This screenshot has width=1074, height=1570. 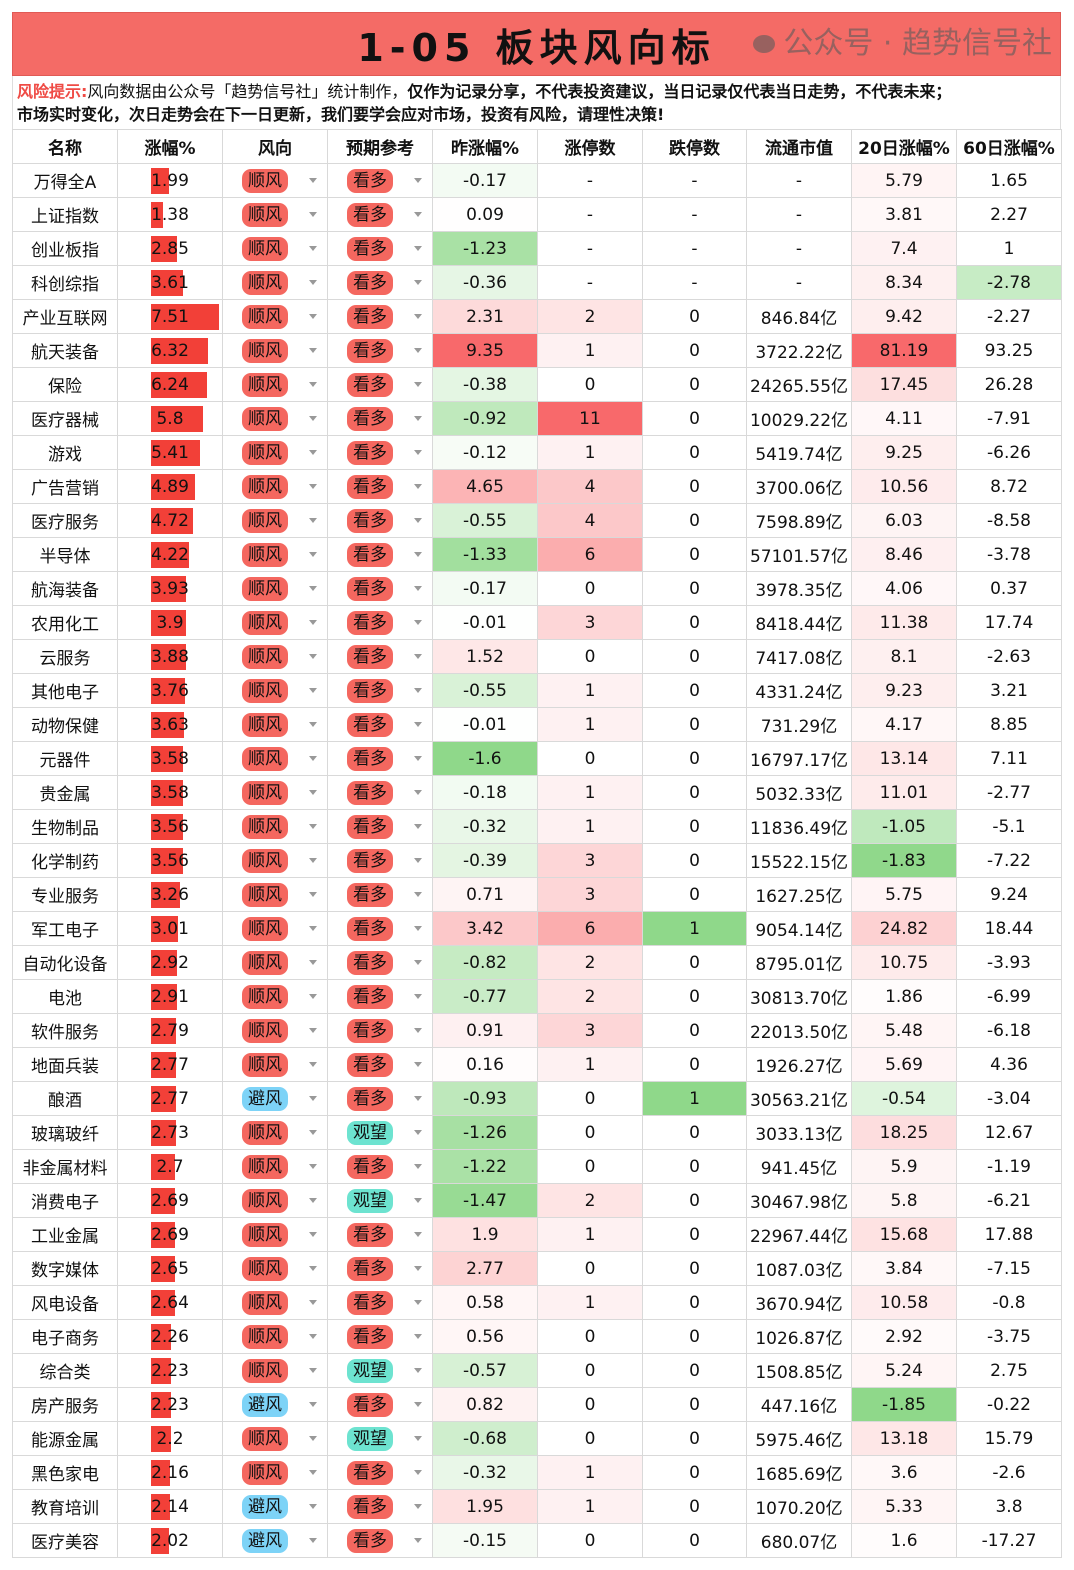 I want to click on header-prev-change: 昨涨幅%, so click(x=485, y=146).